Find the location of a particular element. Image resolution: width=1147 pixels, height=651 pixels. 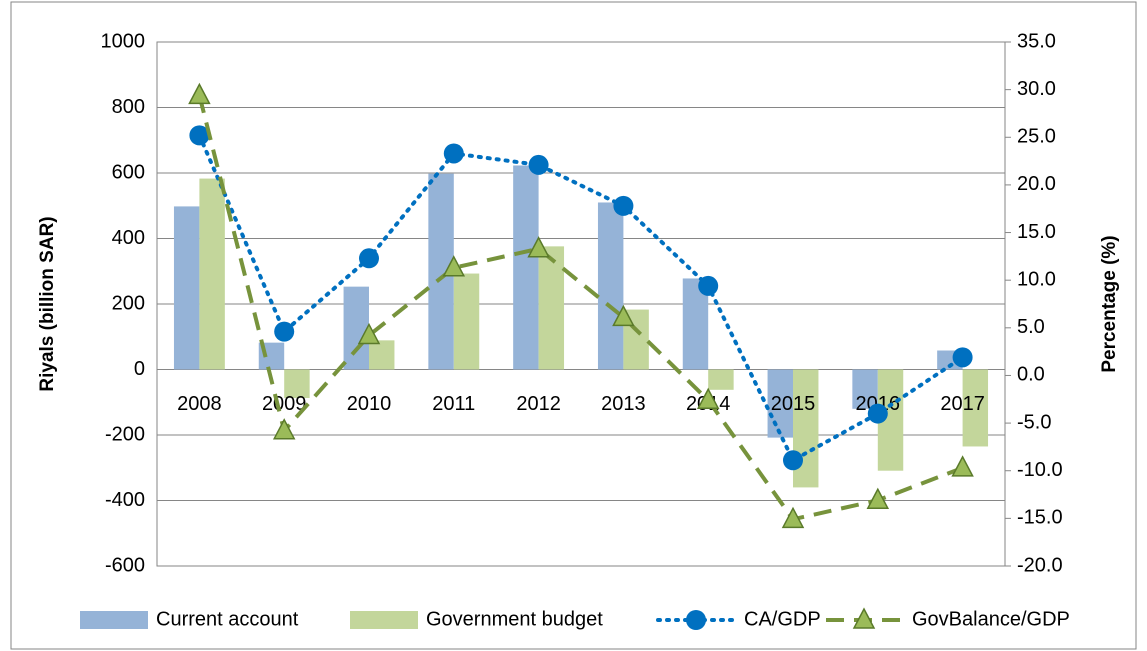

x-tick-label: 2009 is located at coordinates (284, 404).